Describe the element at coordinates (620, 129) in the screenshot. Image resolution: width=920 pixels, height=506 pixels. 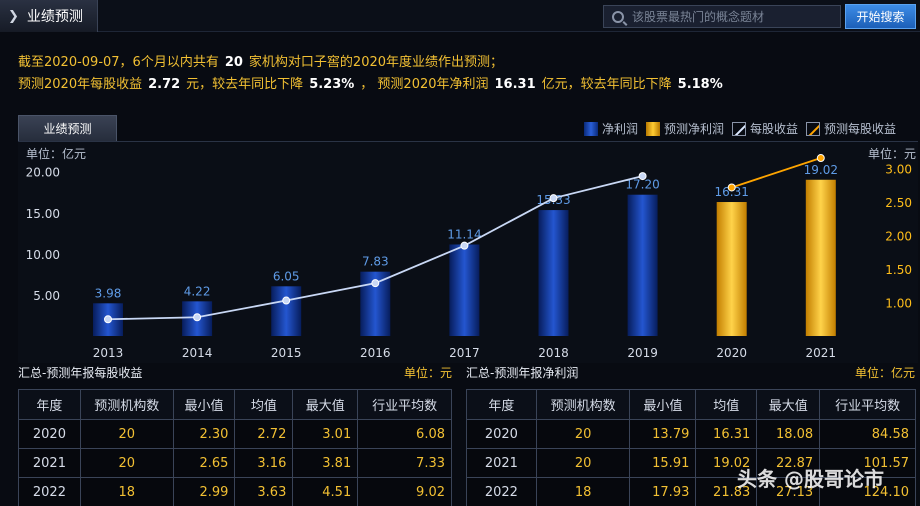
I see `legend-label: 净利润` at that location.